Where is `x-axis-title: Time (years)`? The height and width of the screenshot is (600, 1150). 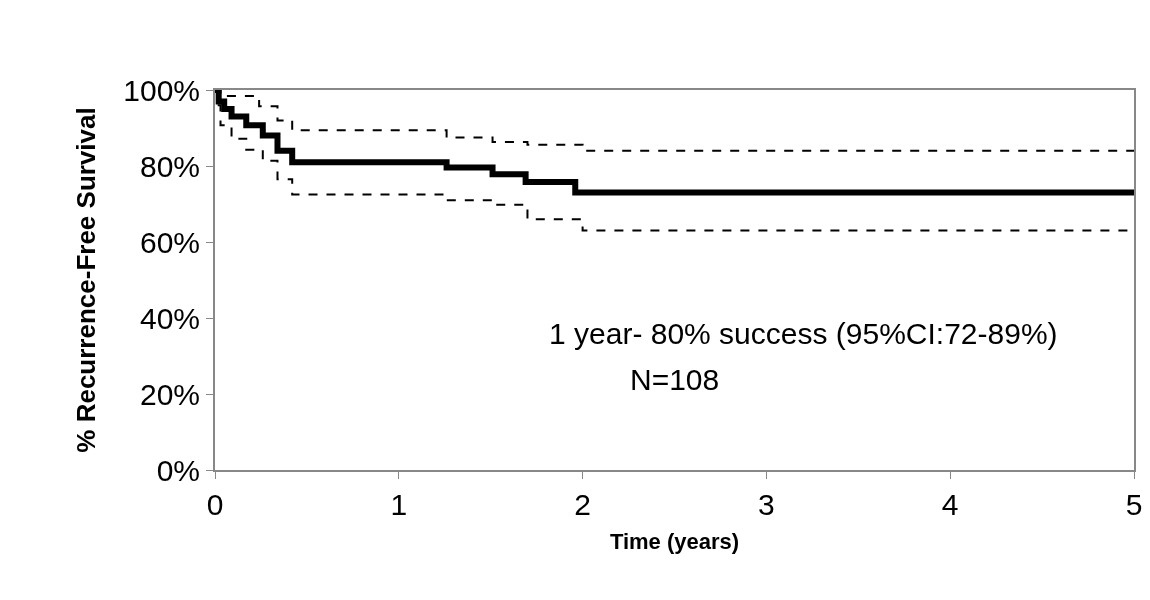
x-axis-title: Time (years) is located at coordinates (674, 542).